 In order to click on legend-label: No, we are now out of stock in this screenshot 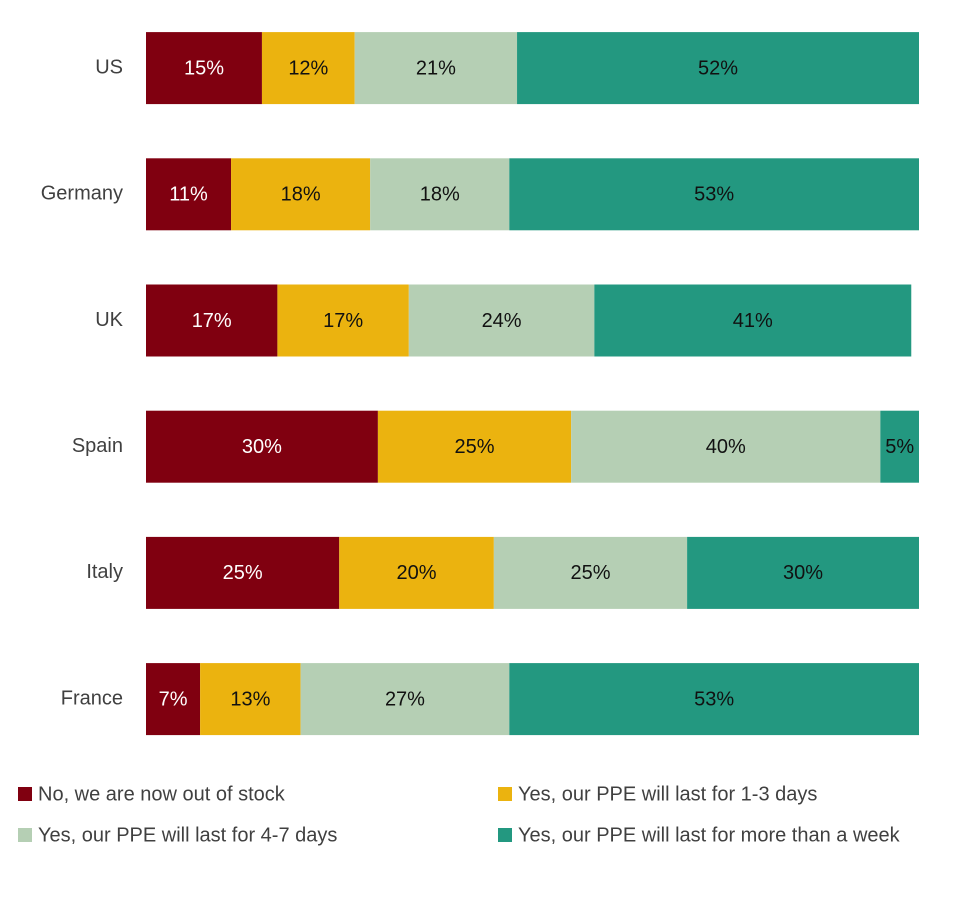, I will do `click(162, 794)`.